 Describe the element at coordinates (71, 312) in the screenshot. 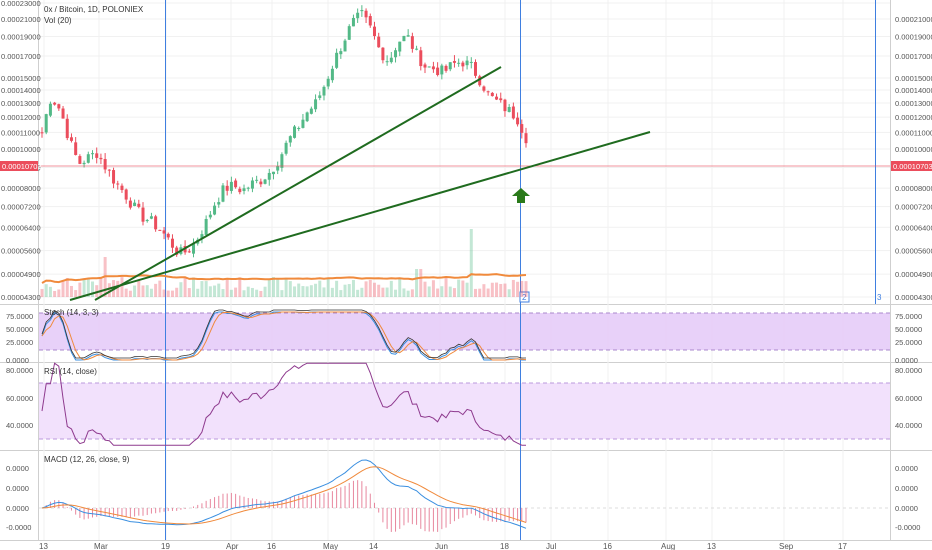

I see `stoch-title: Stoch (14, 3, 3)` at that location.